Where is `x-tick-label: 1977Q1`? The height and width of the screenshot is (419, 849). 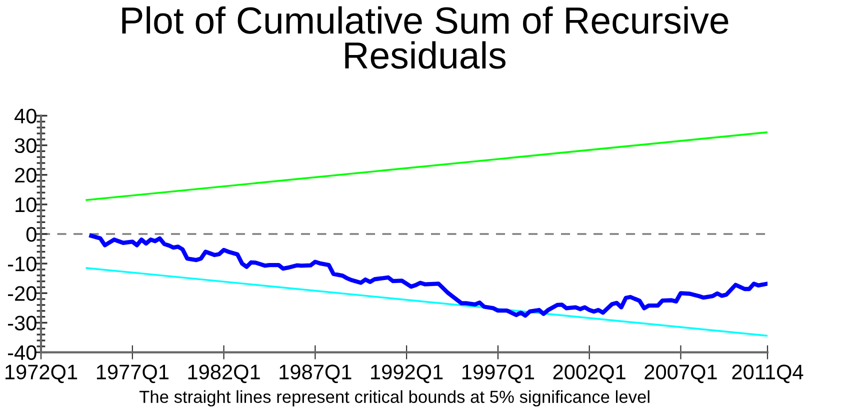 x-tick-label: 1977Q1 is located at coordinates (132, 374).